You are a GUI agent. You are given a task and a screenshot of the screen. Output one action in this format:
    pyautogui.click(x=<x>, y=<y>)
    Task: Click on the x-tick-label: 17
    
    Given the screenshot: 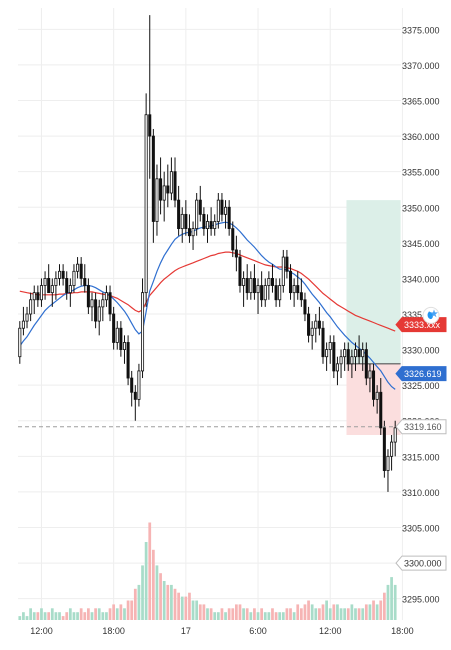 What is the action you would take?
    pyautogui.click(x=186, y=631)
    